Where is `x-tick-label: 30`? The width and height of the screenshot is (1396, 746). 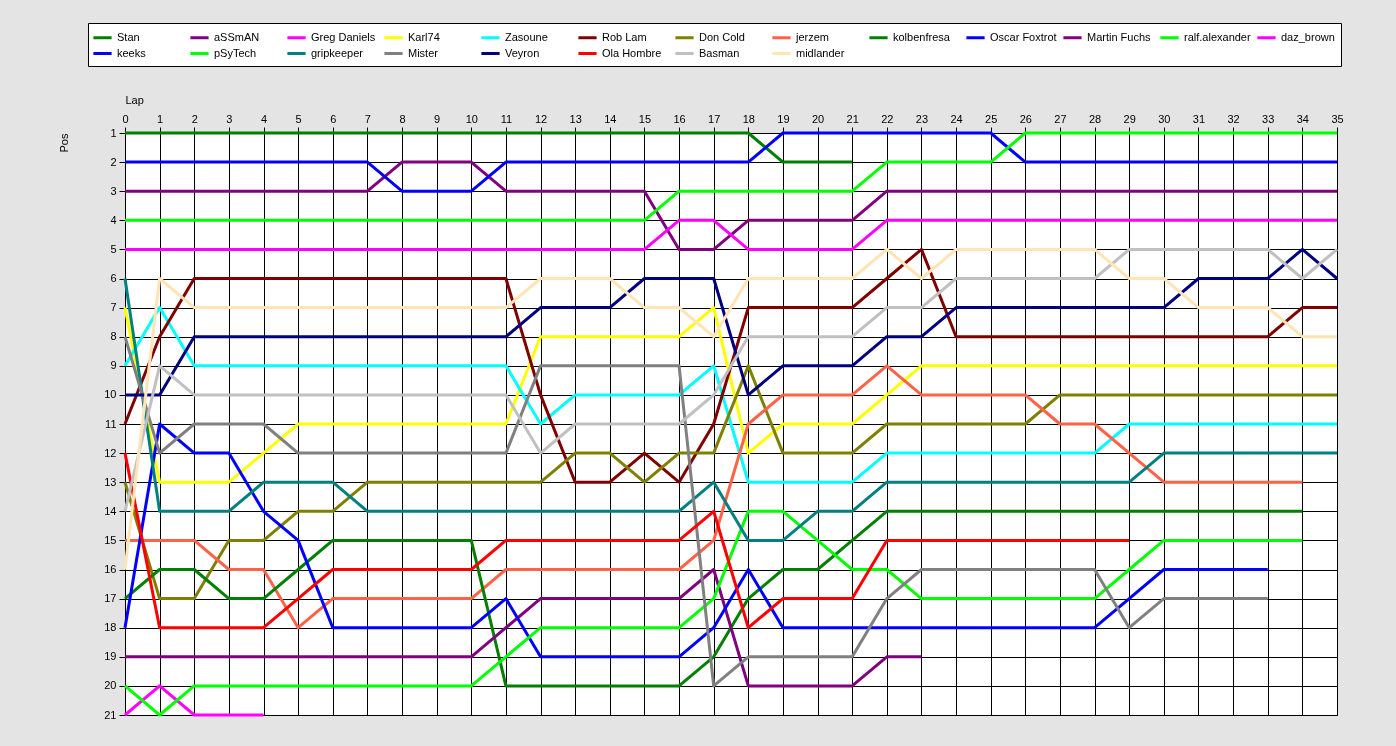 x-tick-label: 30 is located at coordinates (1164, 118).